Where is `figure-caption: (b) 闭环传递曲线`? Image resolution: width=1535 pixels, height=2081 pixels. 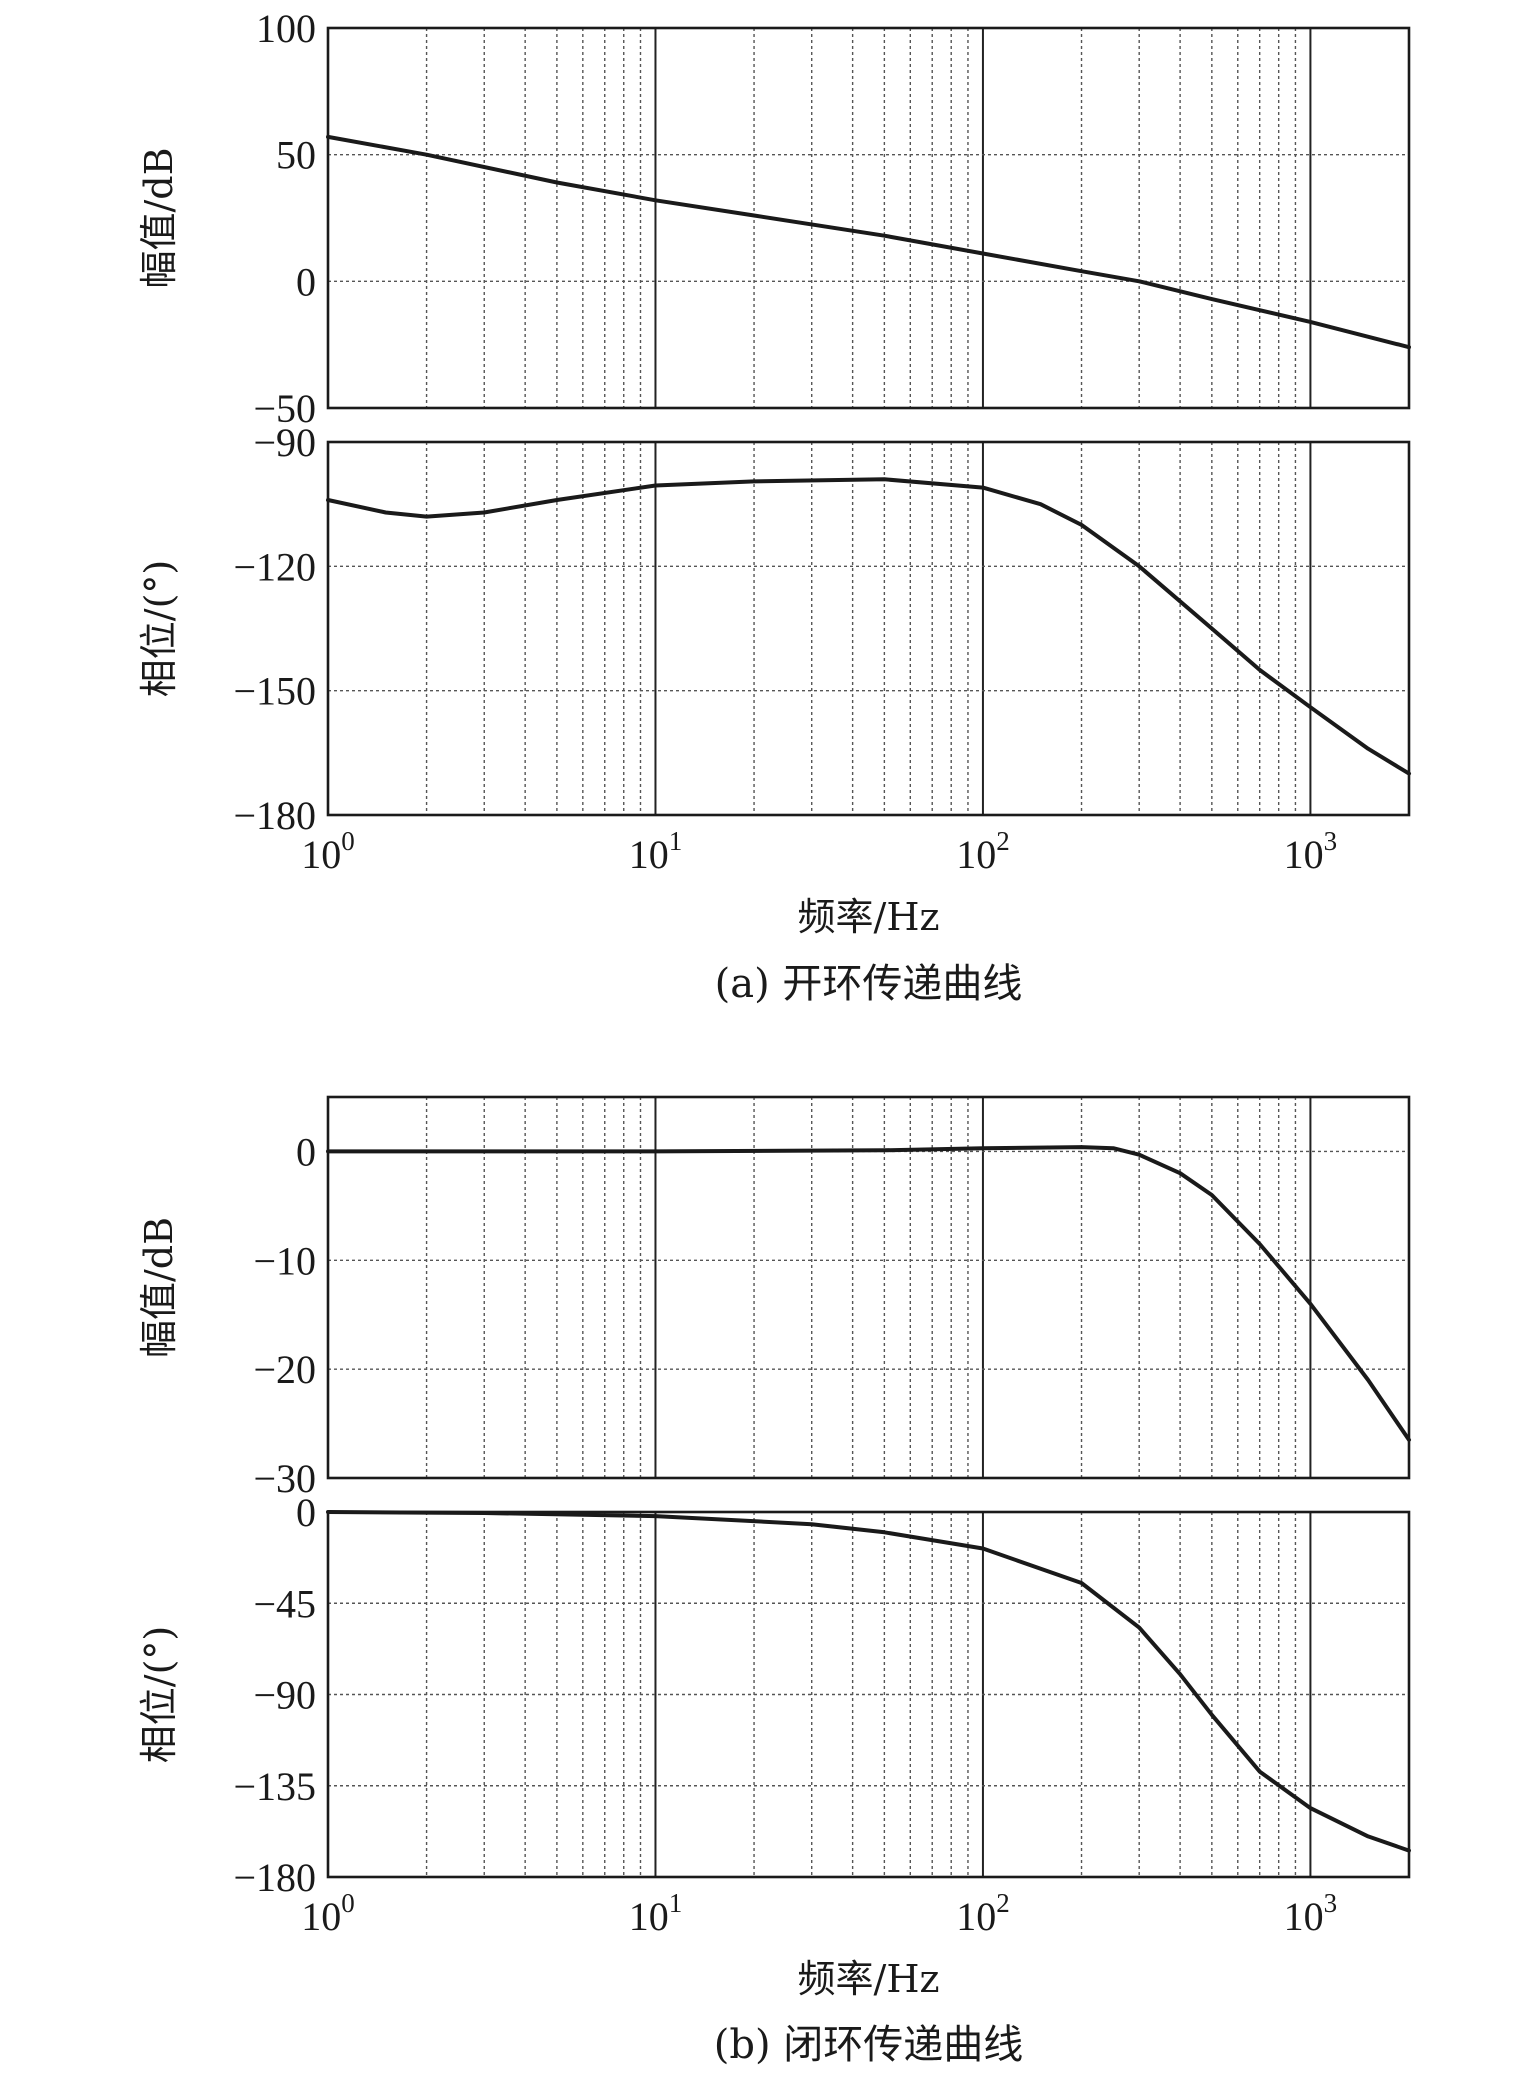
figure-caption: (b) 闭环传递曲线 is located at coordinates (869, 2045).